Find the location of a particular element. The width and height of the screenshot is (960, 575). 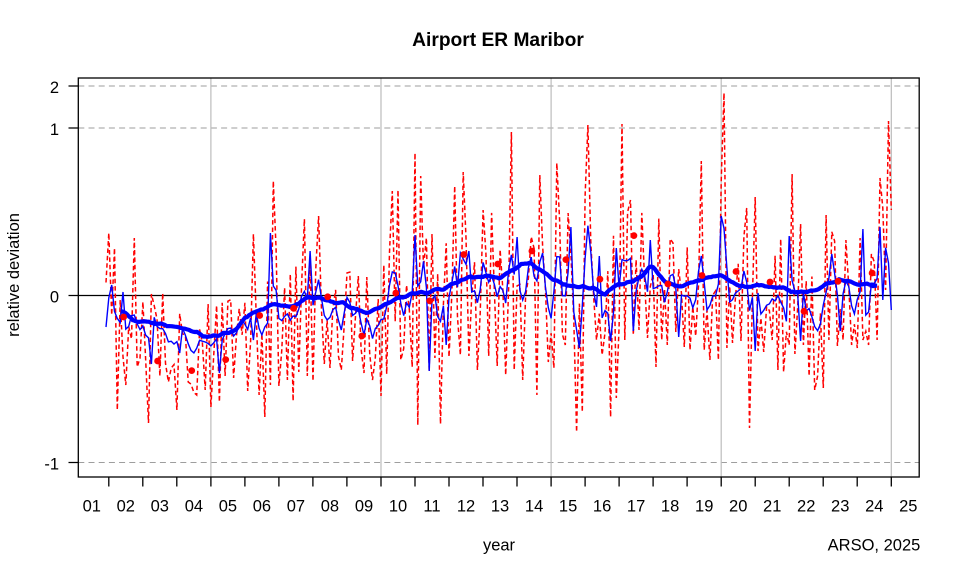

svg-text: relative deviation is located at coordinates (14, 275).